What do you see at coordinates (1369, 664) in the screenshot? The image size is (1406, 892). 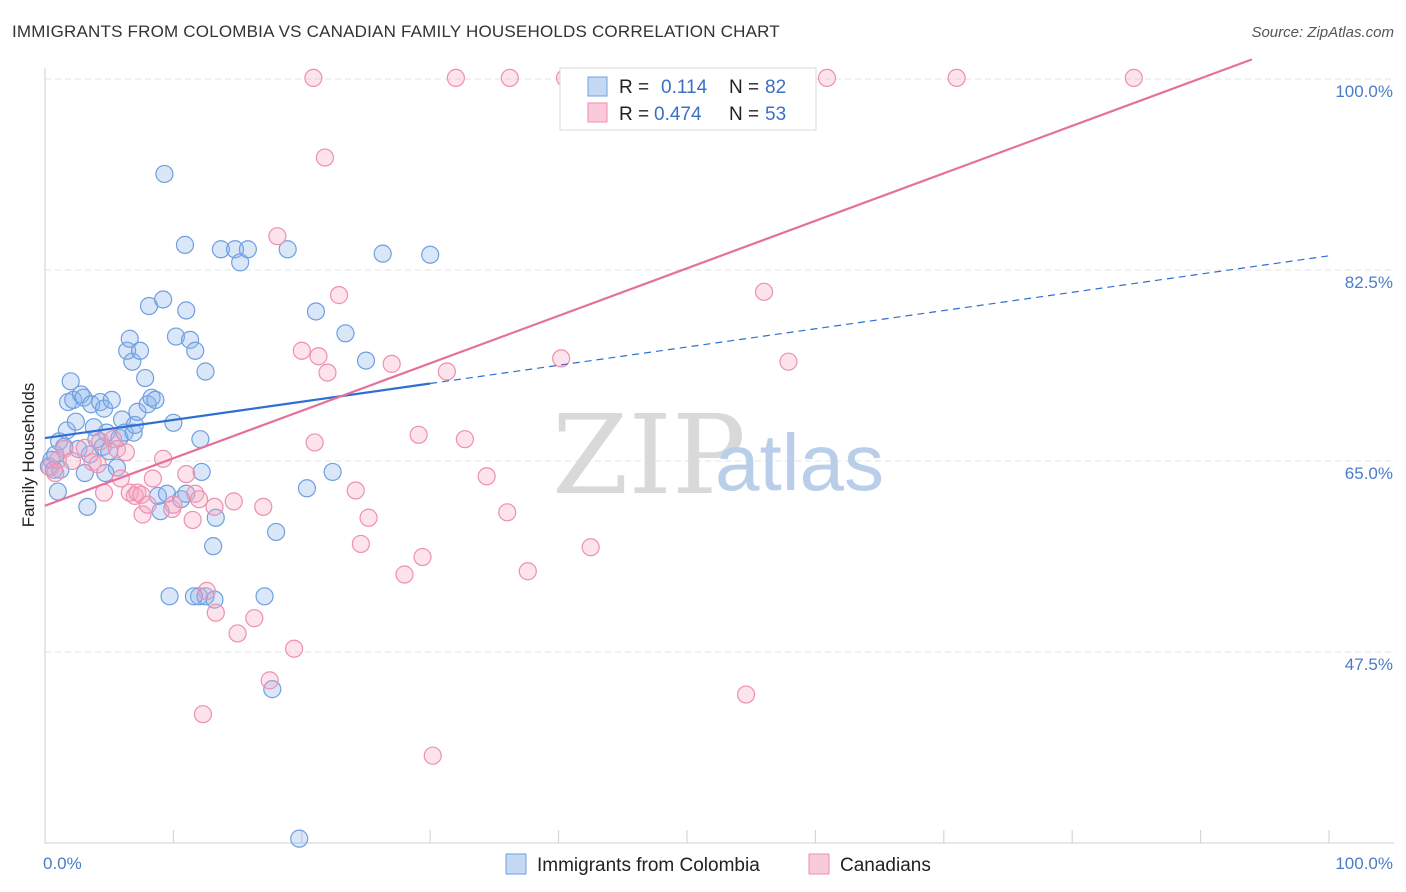 I see `y-tick-label: 47.5%` at bounding box center [1369, 664].